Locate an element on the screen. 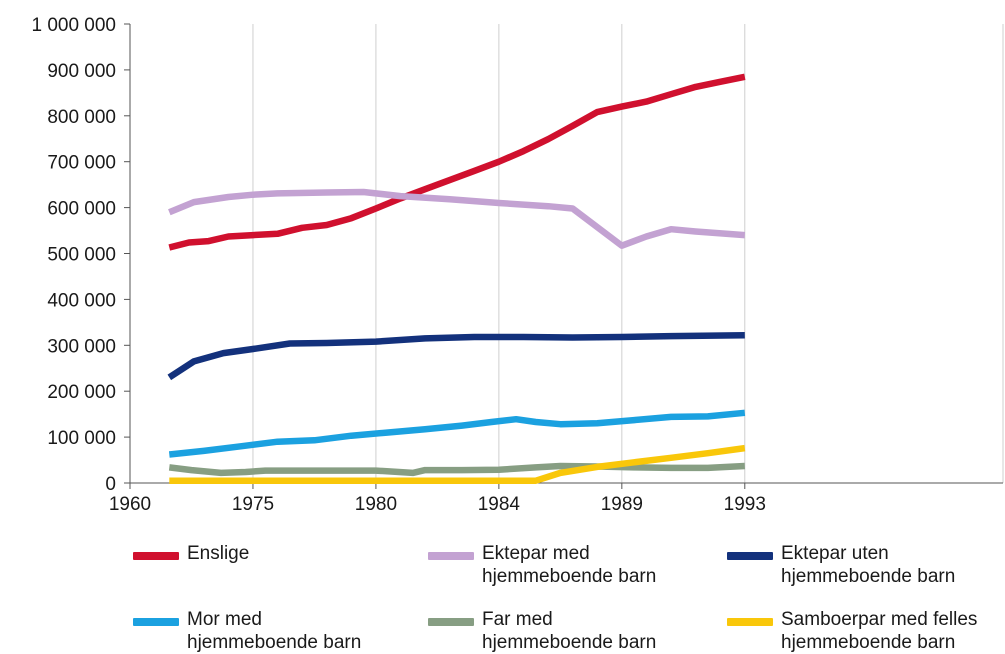  legend-label: Samboerpar med felles hjemmeboende barn is located at coordinates (879, 631).